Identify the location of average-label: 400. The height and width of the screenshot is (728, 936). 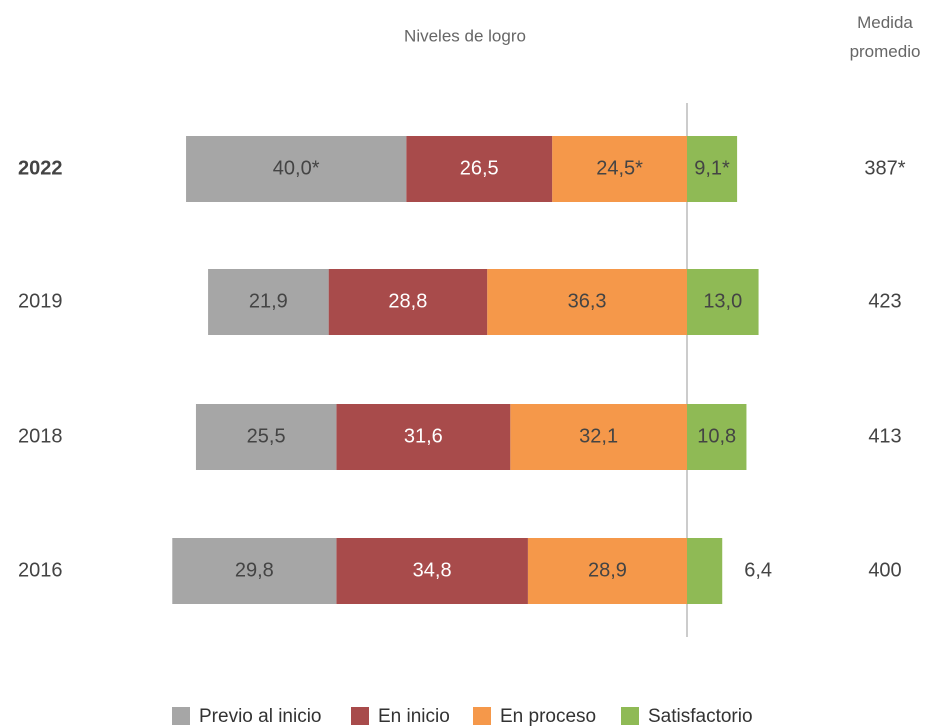
(884, 570).